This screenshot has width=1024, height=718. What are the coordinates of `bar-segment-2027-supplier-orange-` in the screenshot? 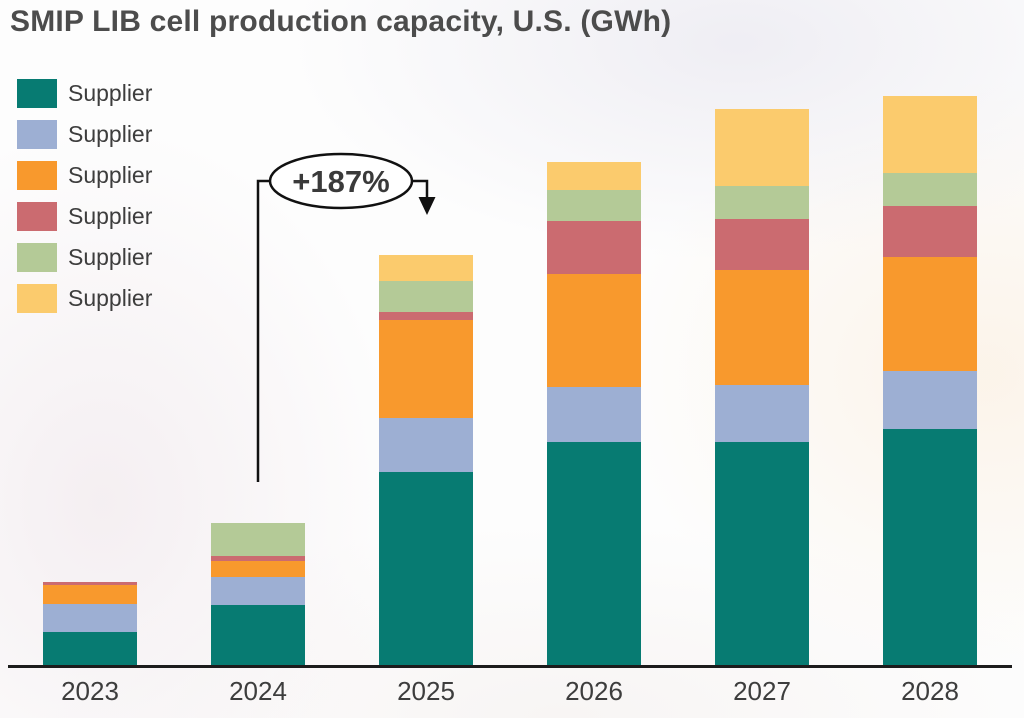 It's located at (762, 327).